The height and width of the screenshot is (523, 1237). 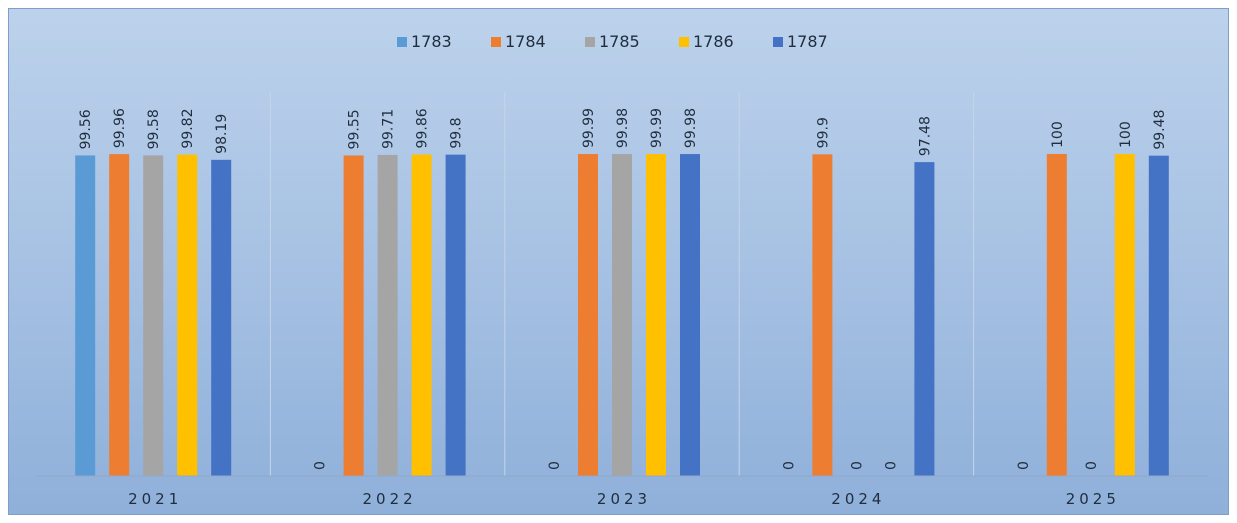 What do you see at coordinates (555, 465) in the screenshot?
I see `data-label-2023-1783: 0` at bounding box center [555, 465].